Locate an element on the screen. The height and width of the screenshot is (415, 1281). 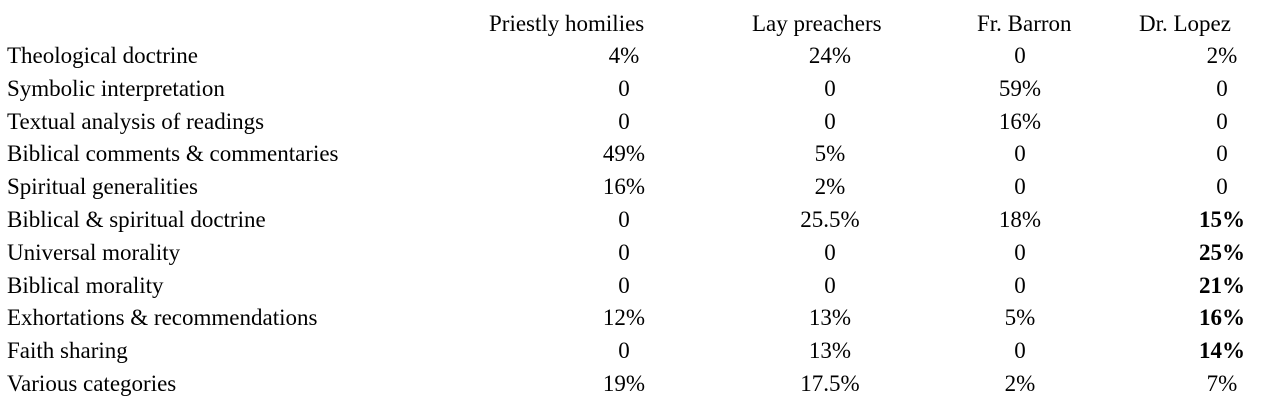
row-label: Biblical morality is located at coordinates (85, 285).